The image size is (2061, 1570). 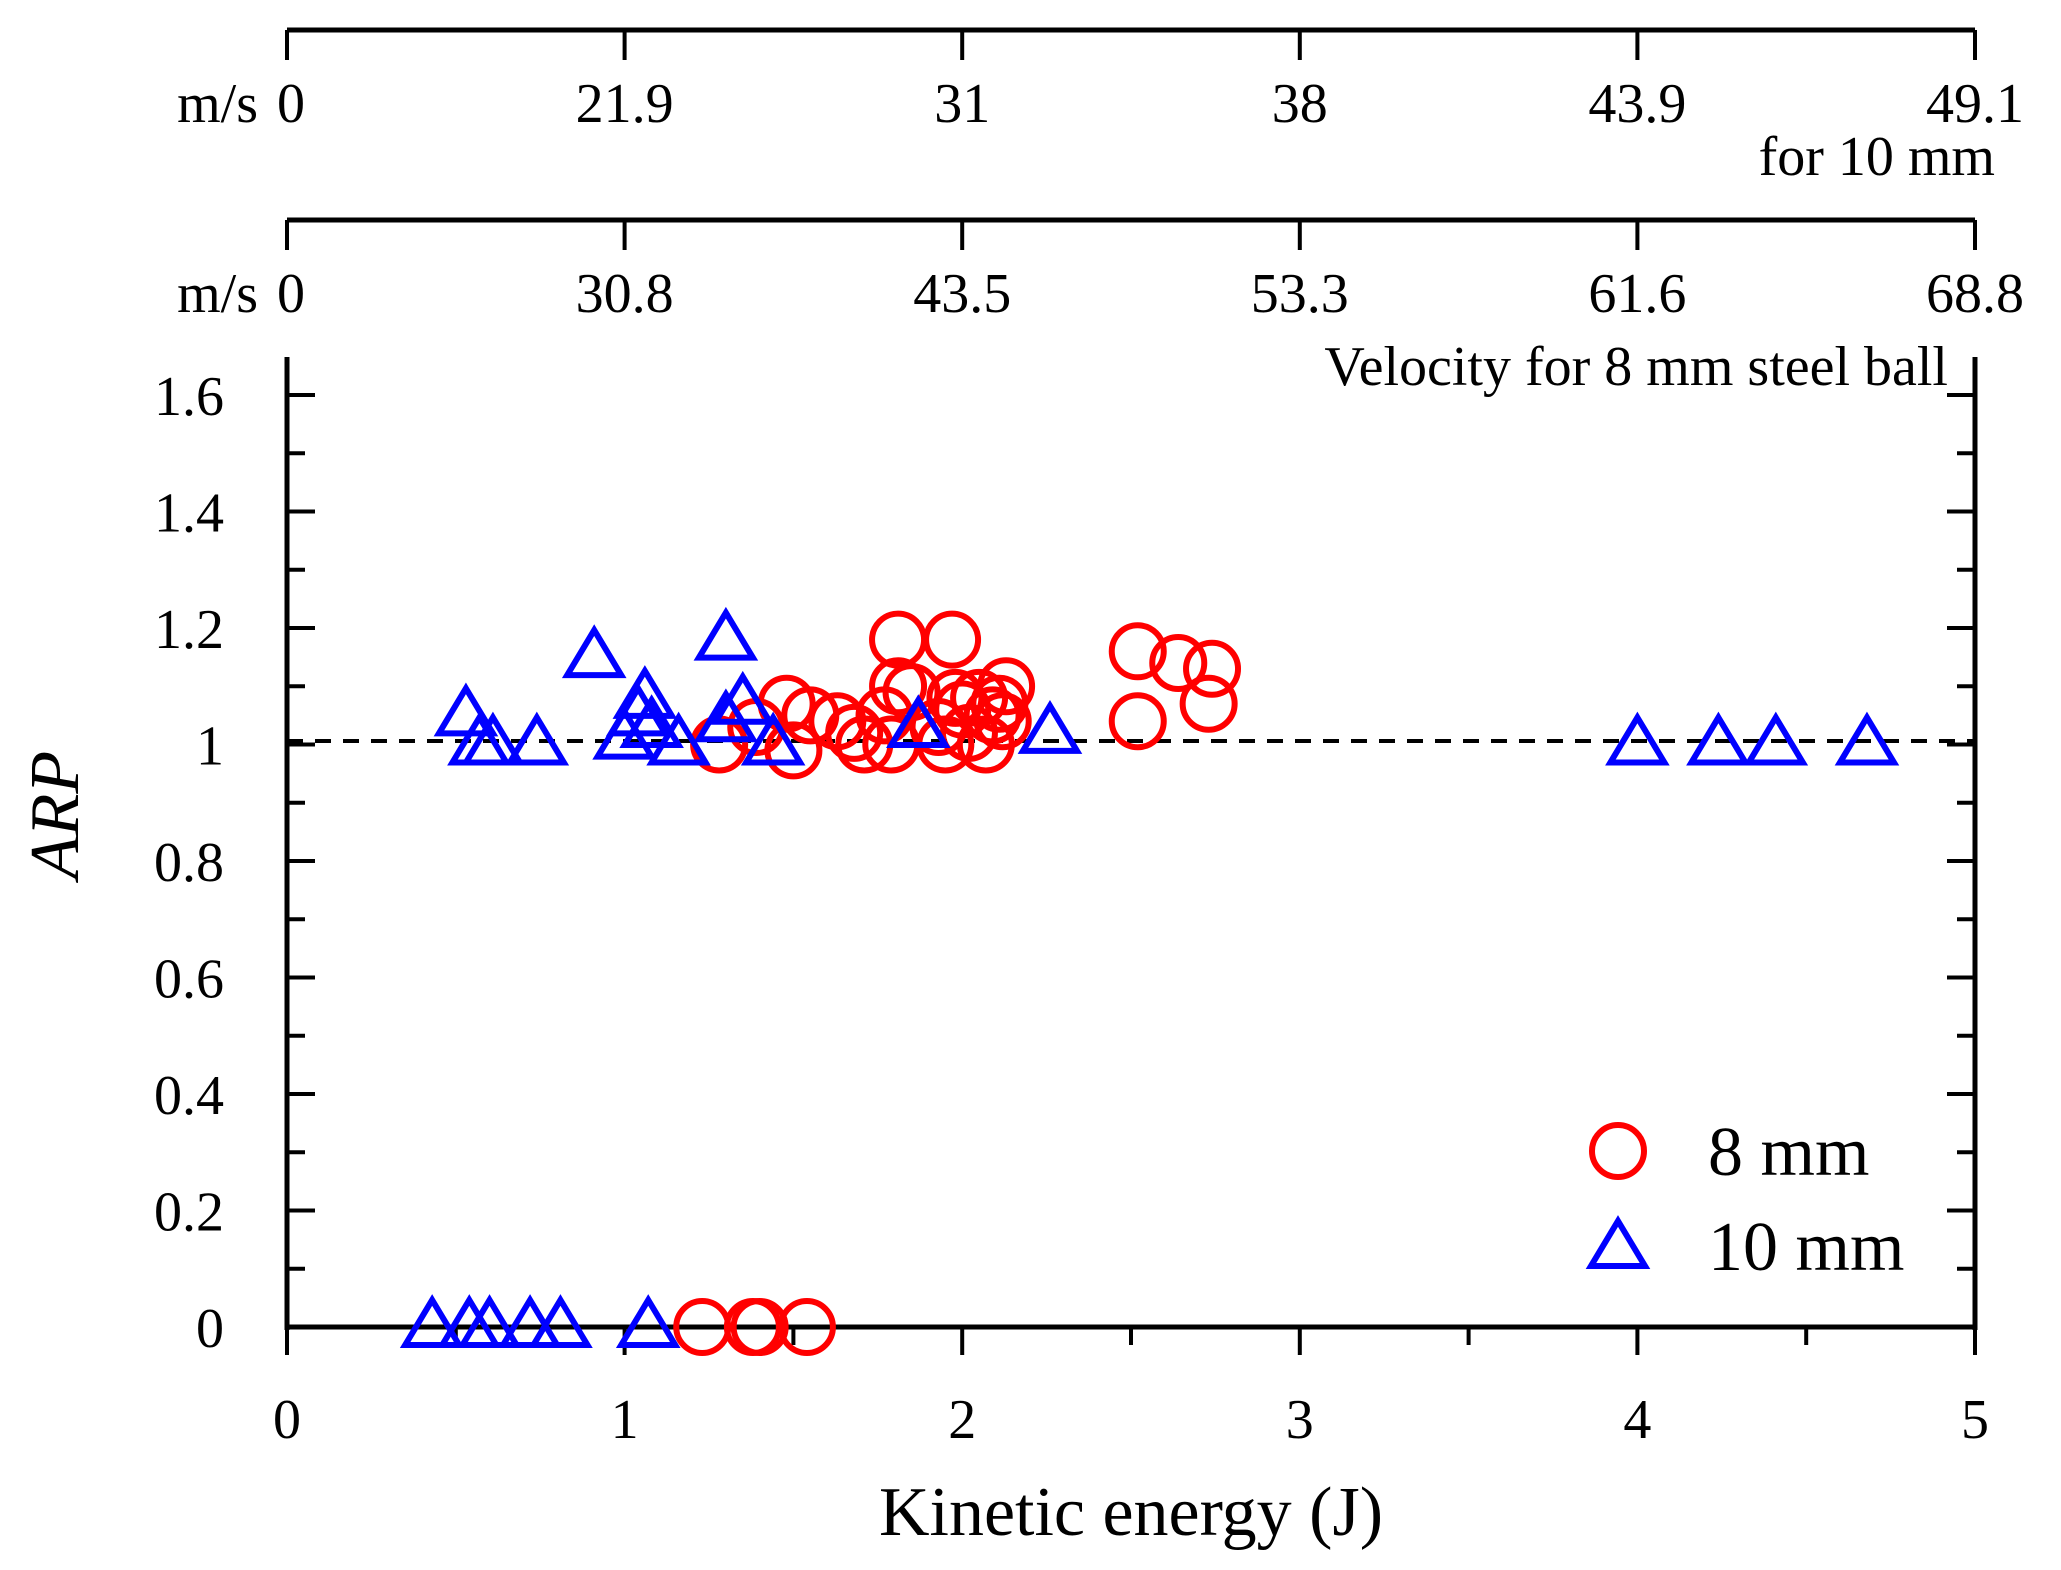 What do you see at coordinates (1300, 104) in the screenshot?
I see `top-axis-tick-label: 38` at bounding box center [1300, 104].